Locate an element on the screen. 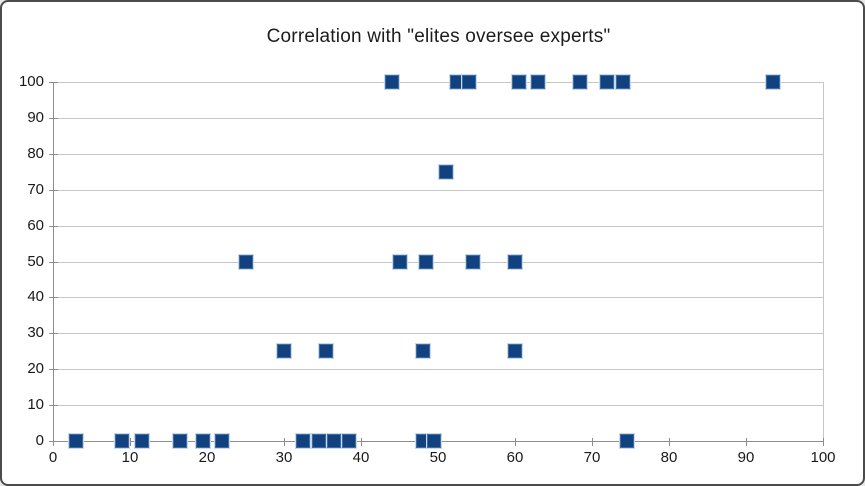 The width and height of the screenshot is (865, 486). y-tick-label: 80 is located at coordinates (35, 153).